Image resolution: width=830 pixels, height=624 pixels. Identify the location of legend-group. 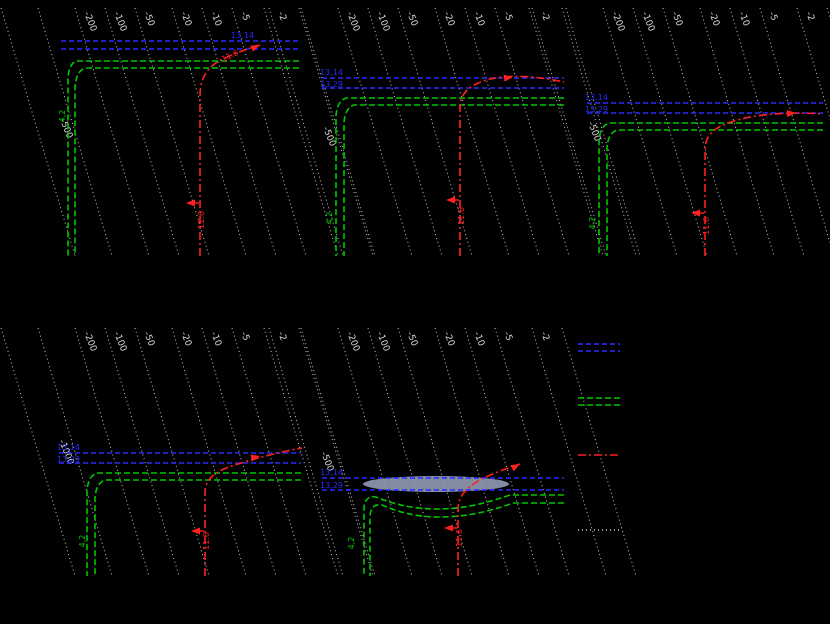
(599, 437).